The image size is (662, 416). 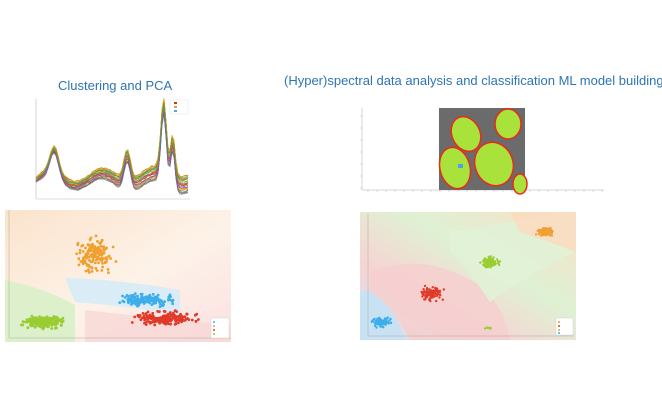 I want to click on cluster-points, so click(x=110, y=282).